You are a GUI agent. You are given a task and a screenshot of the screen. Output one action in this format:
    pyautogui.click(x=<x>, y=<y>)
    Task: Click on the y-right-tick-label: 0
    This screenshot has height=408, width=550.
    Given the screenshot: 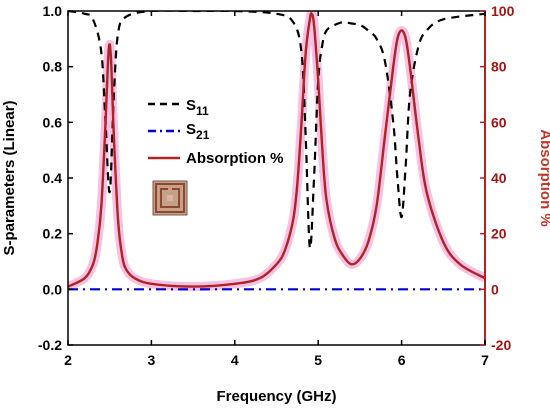 What is the action you would take?
    pyautogui.click(x=495, y=289)
    